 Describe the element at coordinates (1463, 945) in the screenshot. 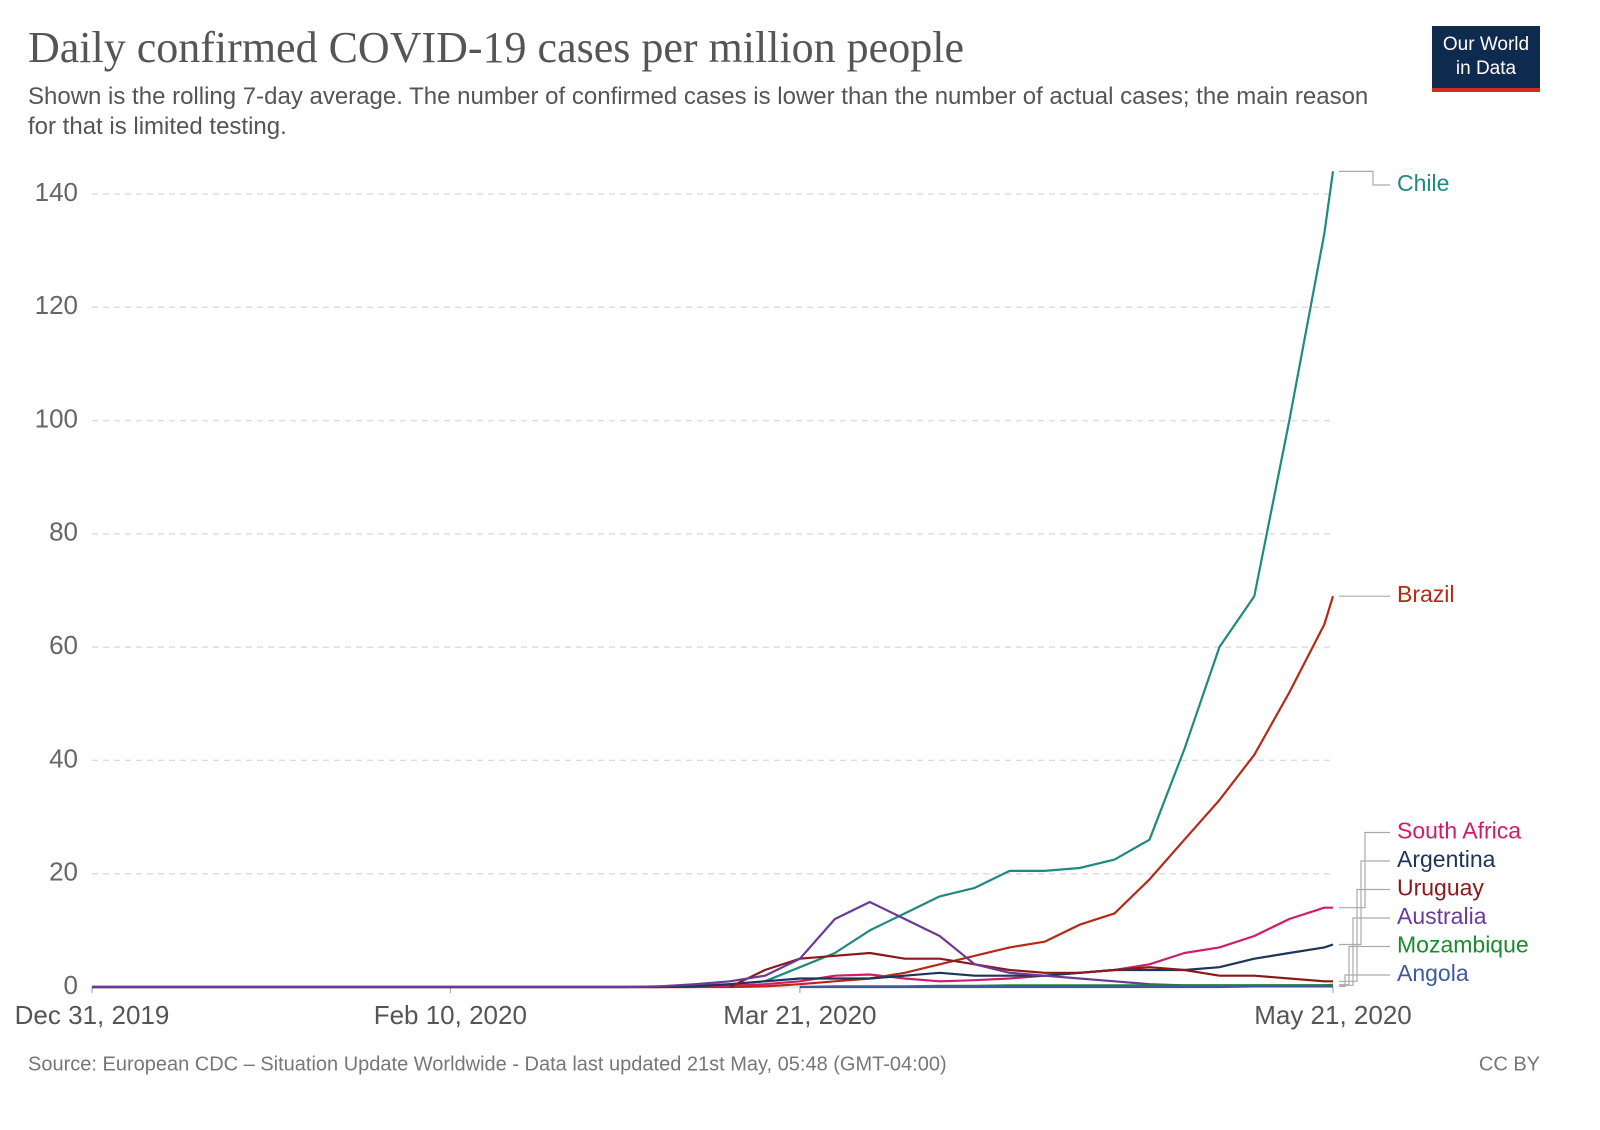

I see `legend-label: Mozambique` at that location.